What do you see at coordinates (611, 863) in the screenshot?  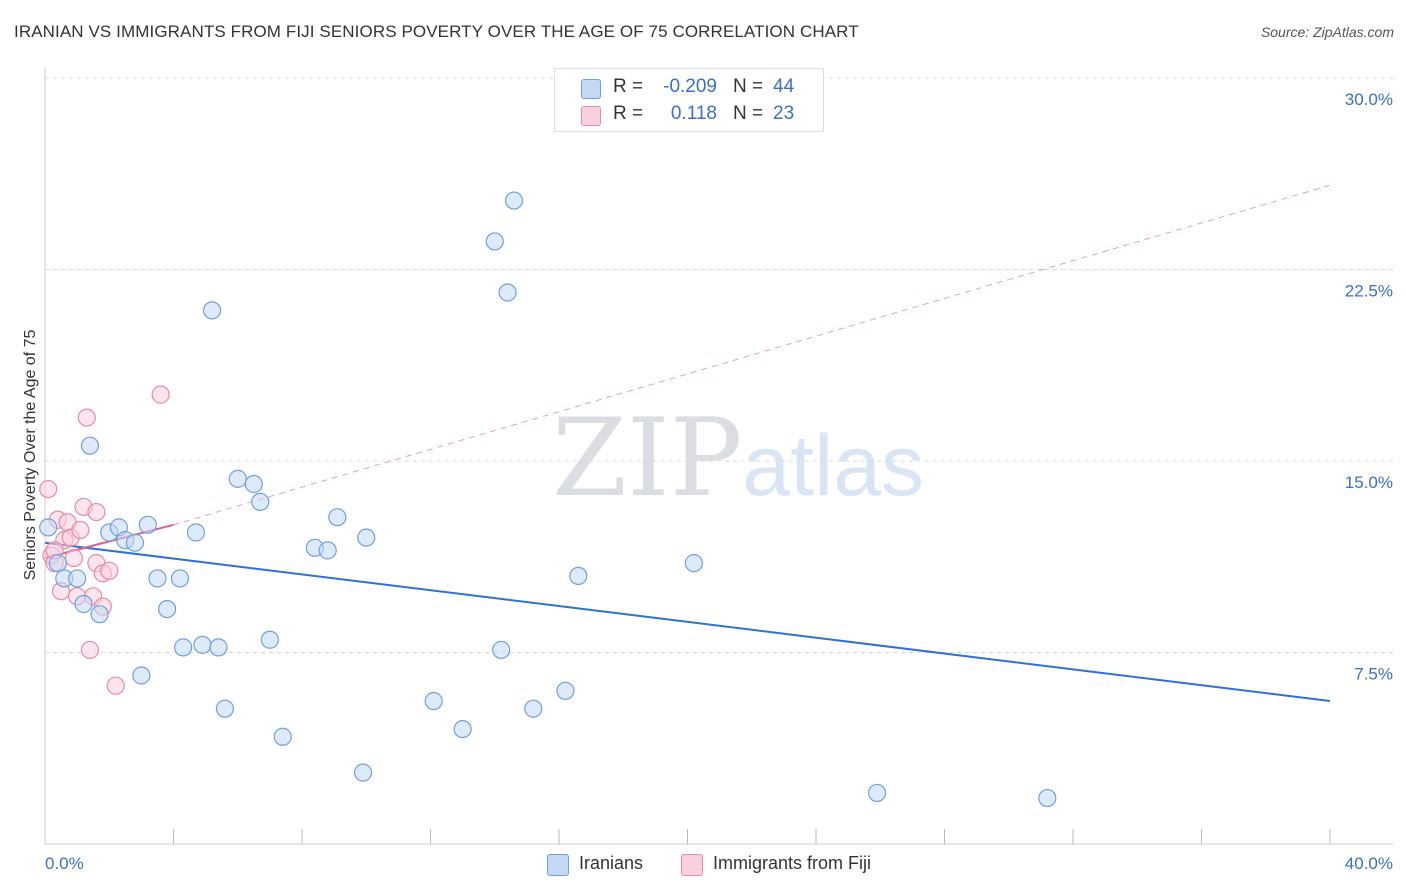 I see `legend-label-iranians: Iranians` at bounding box center [611, 863].